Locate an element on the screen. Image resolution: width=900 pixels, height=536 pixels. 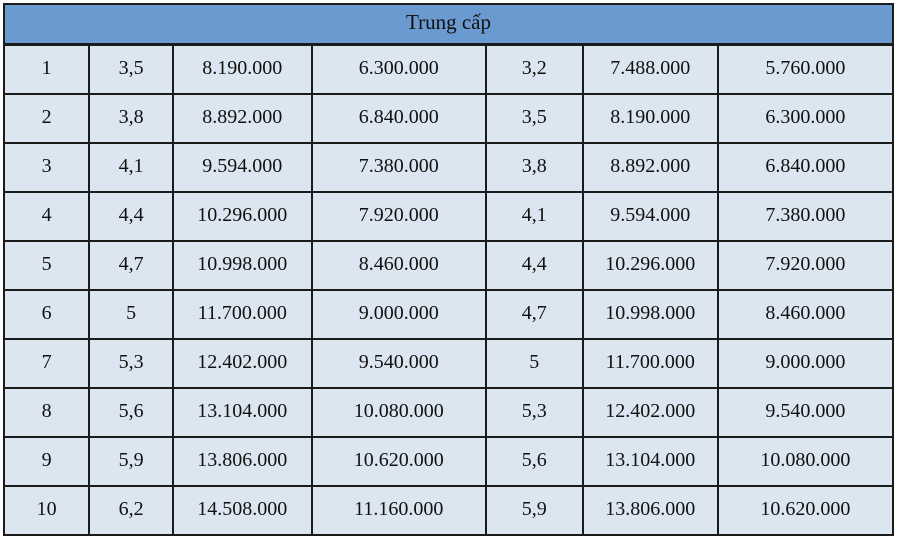
table-title: Trung cấp is located at coordinates (448, 24).